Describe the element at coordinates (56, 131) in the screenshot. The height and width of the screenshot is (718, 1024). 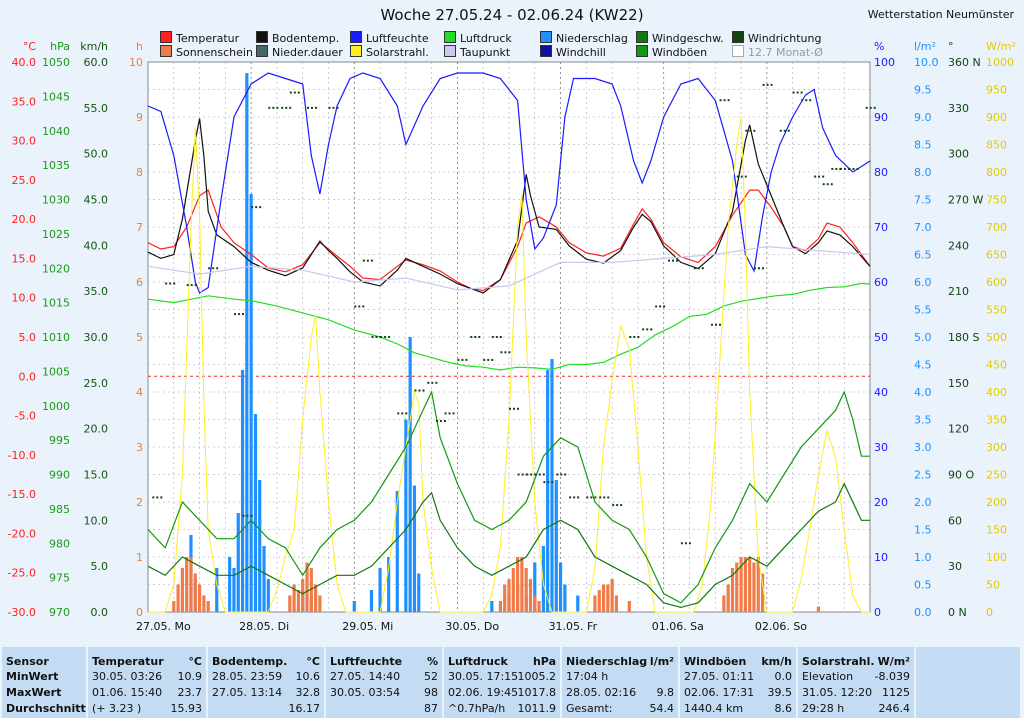
I see `axis-tick-press: 1040` at that location.